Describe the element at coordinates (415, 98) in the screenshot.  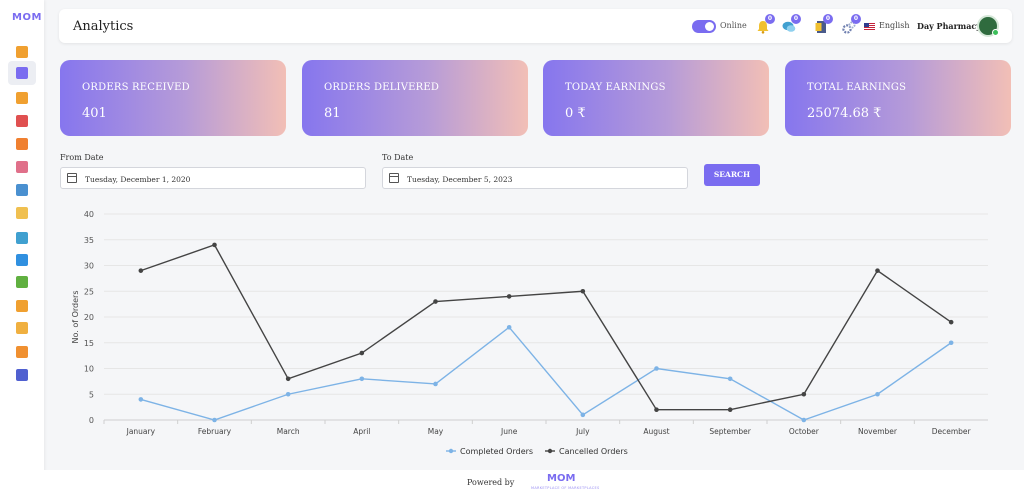
I see `orders-delivered-card: ORDERS DELIVERED 81` at that location.